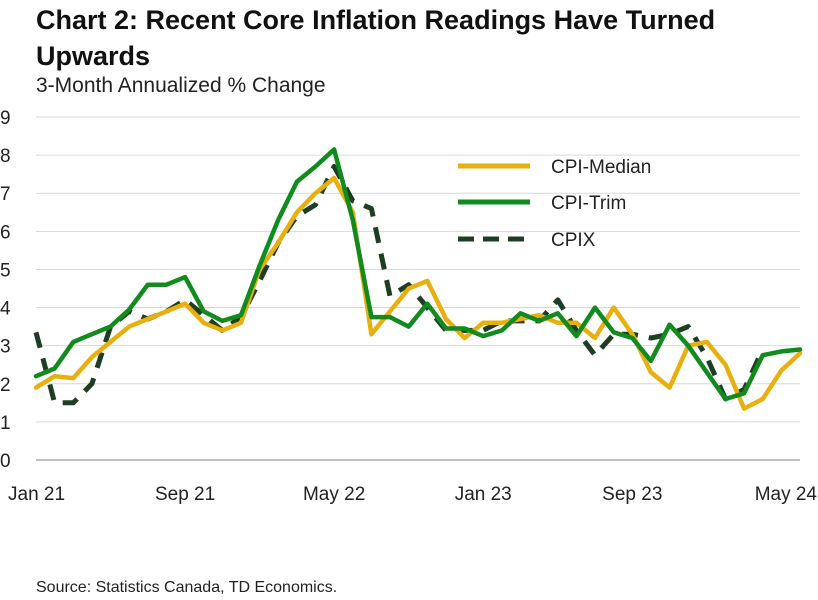  I want to click on x-tick-label: May 24, so click(786, 494).